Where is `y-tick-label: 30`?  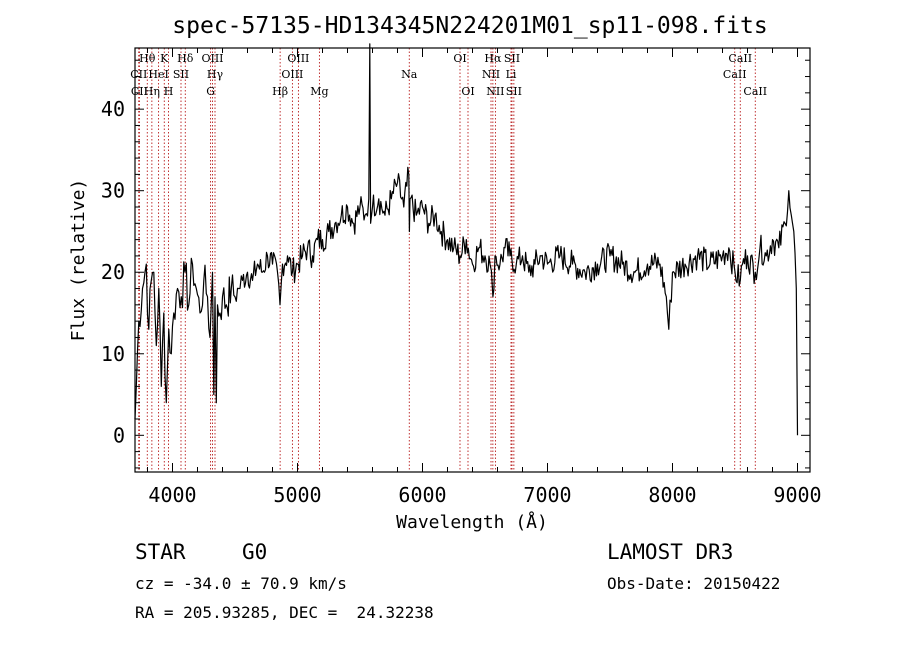 y-tick-label: 30 is located at coordinates (113, 191).